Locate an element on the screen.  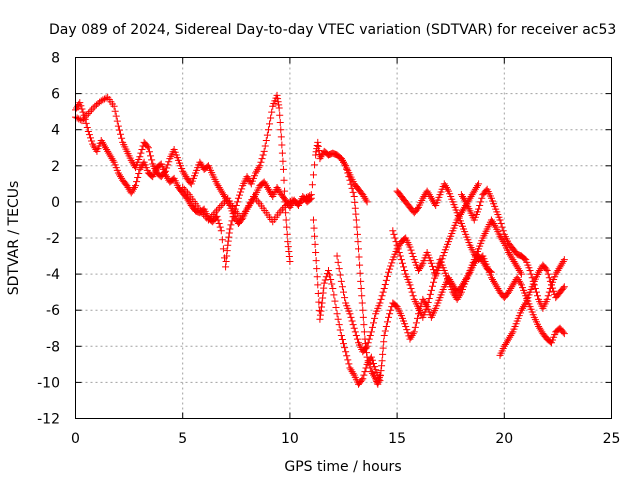
y-tick-label: -8 is located at coordinates (53, 347).